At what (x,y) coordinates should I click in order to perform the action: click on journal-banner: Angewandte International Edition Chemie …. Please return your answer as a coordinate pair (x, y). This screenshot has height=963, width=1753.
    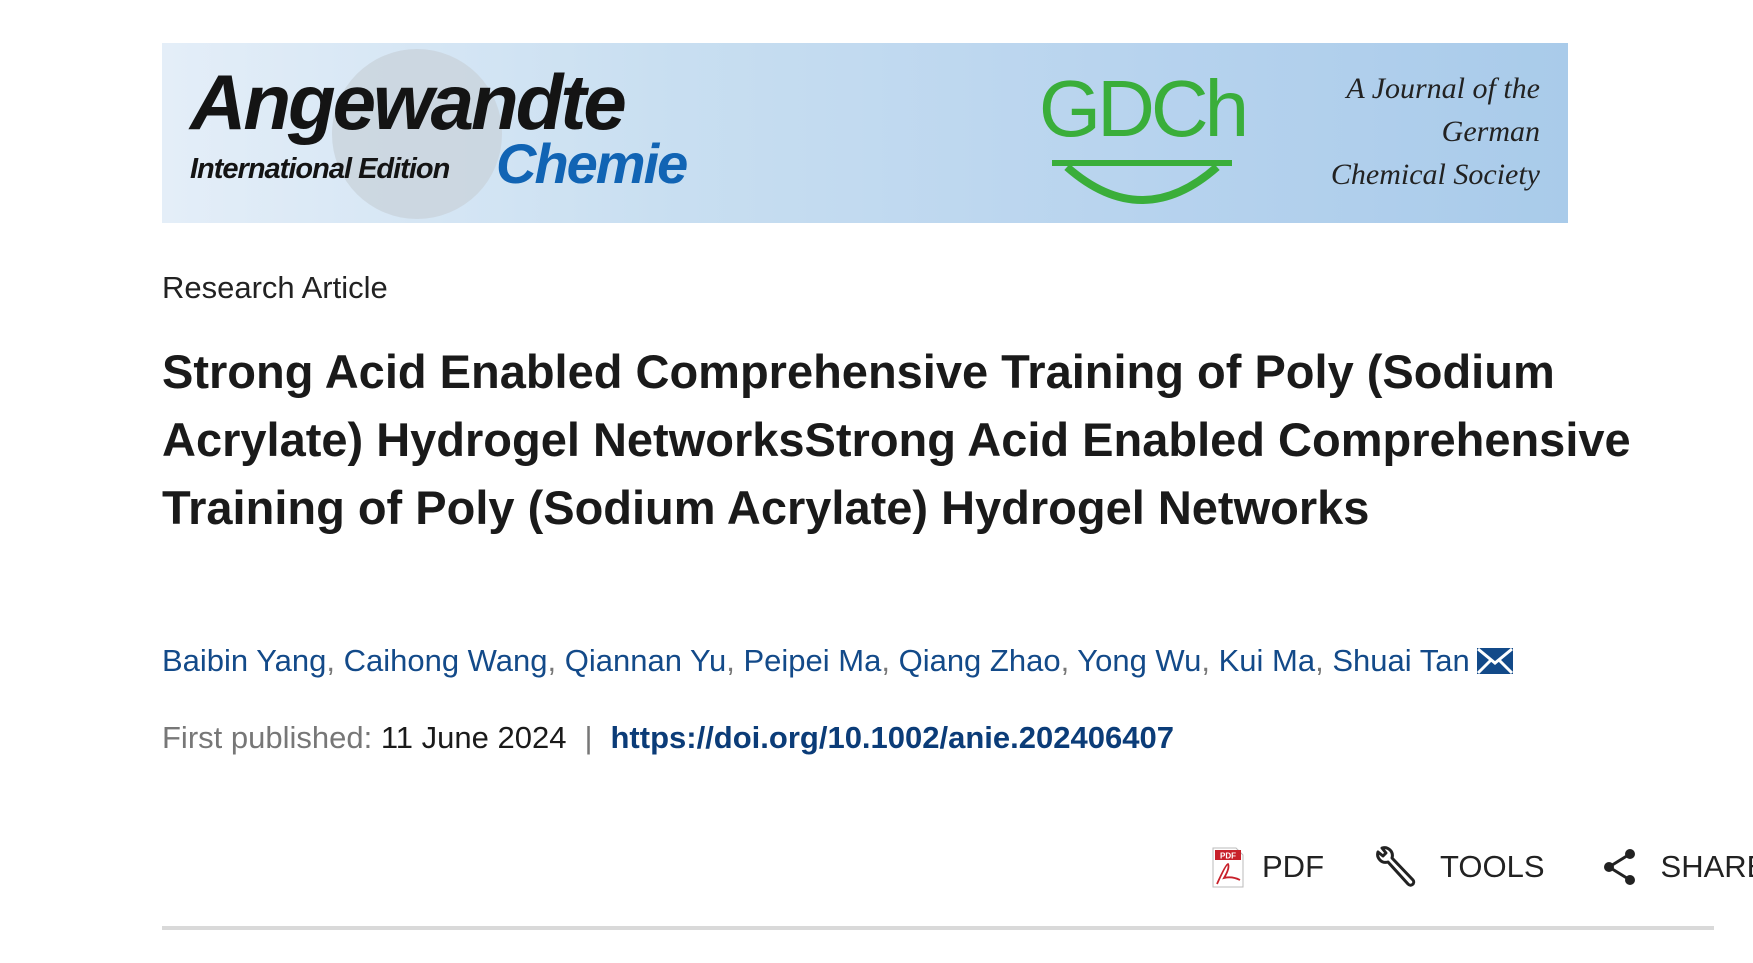
    Looking at the image, I should click on (865, 133).